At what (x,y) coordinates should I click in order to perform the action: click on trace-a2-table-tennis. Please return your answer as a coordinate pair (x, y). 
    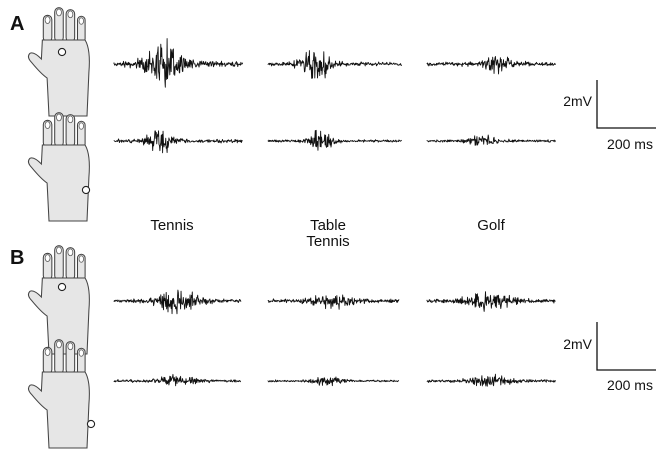
    Looking at the image, I should click on (334, 140).